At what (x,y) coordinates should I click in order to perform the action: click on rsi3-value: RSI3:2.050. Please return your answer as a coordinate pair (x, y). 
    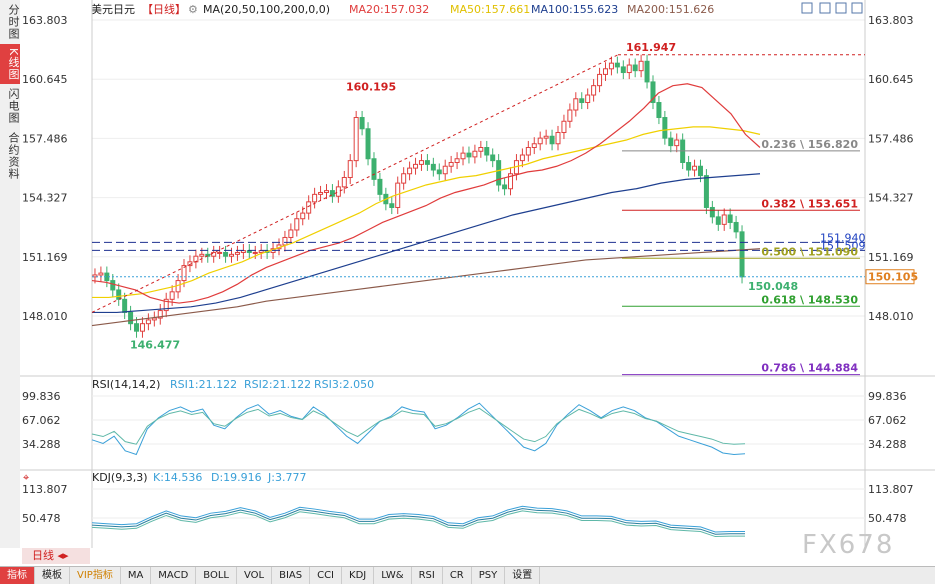
    Looking at the image, I should click on (344, 384).